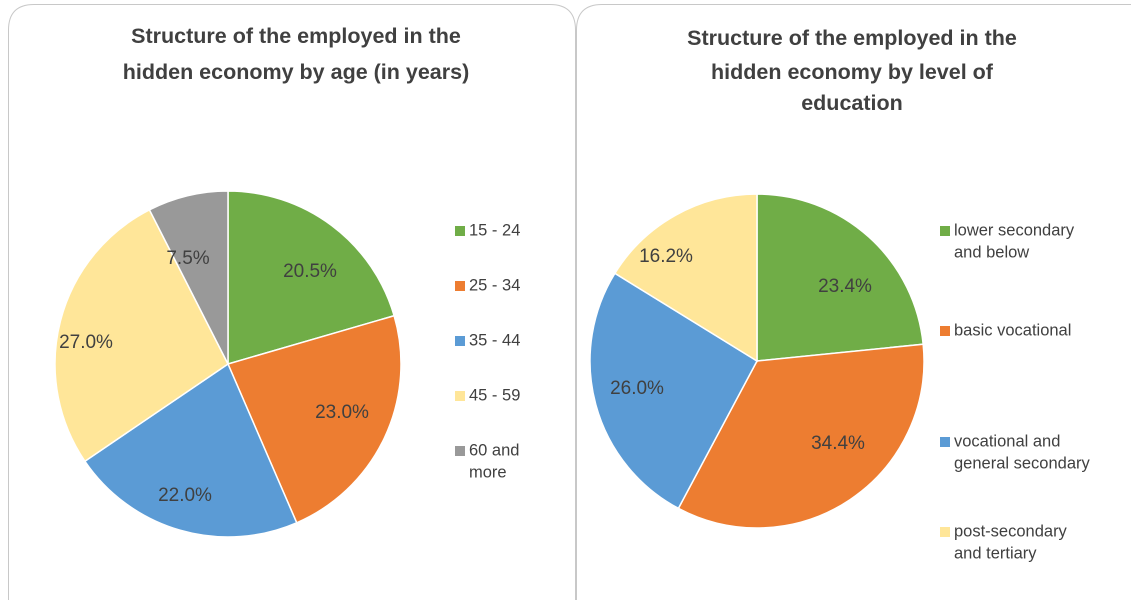 The height and width of the screenshot is (606, 1131). Describe the element at coordinates (1022, 463) in the screenshot. I see `education-legend-label-vocational-and-general-secondary: general secondary` at that location.